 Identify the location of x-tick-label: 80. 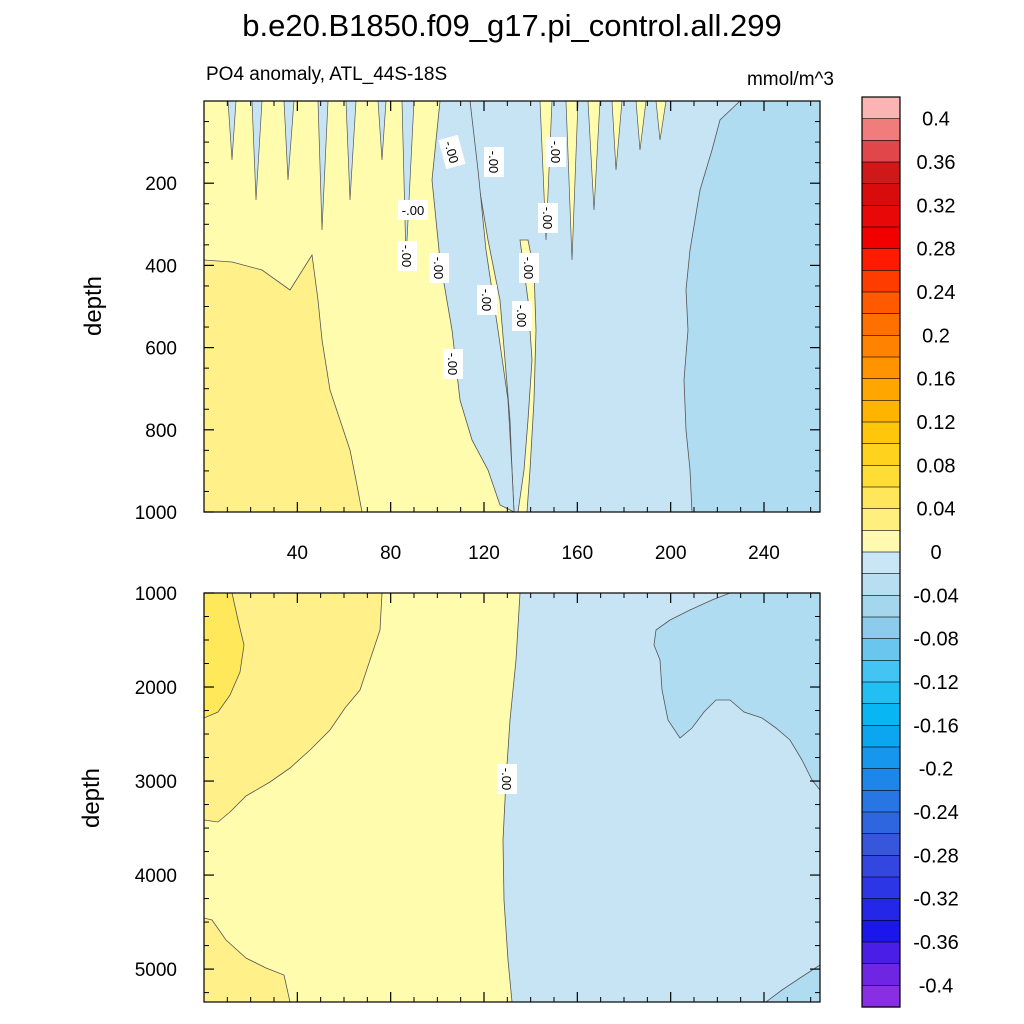
(390, 553).